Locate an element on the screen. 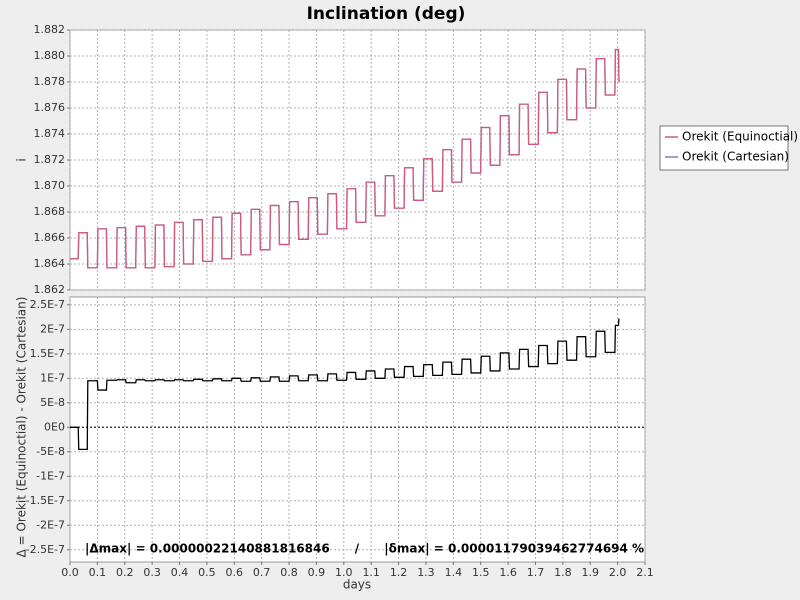 The height and width of the screenshot is (600, 800). y-tick-label: 1.872 is located at coordinates (50, 159).